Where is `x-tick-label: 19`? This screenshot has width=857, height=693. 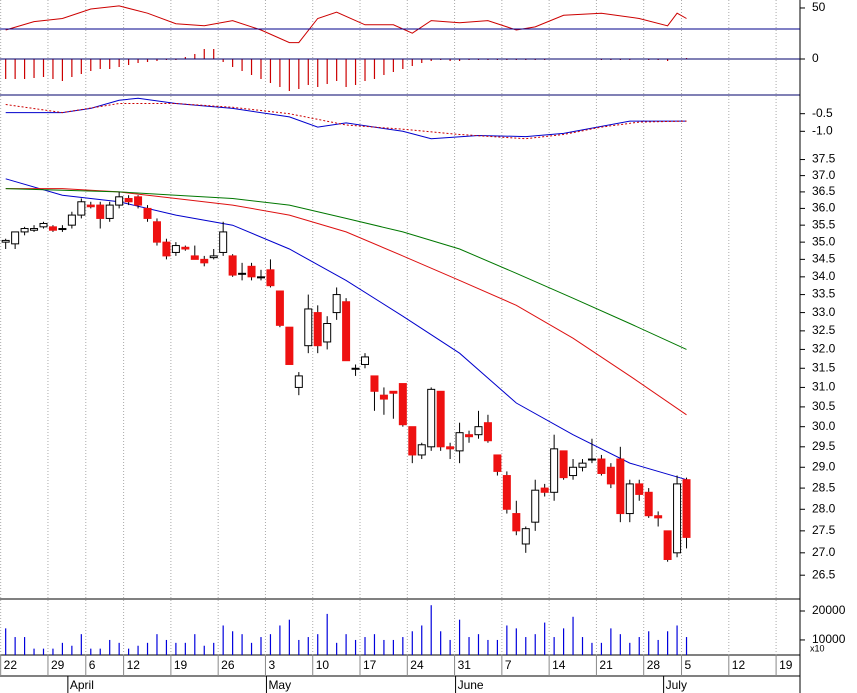 x-tick-label: 19 is located at coordinates (786, 665).